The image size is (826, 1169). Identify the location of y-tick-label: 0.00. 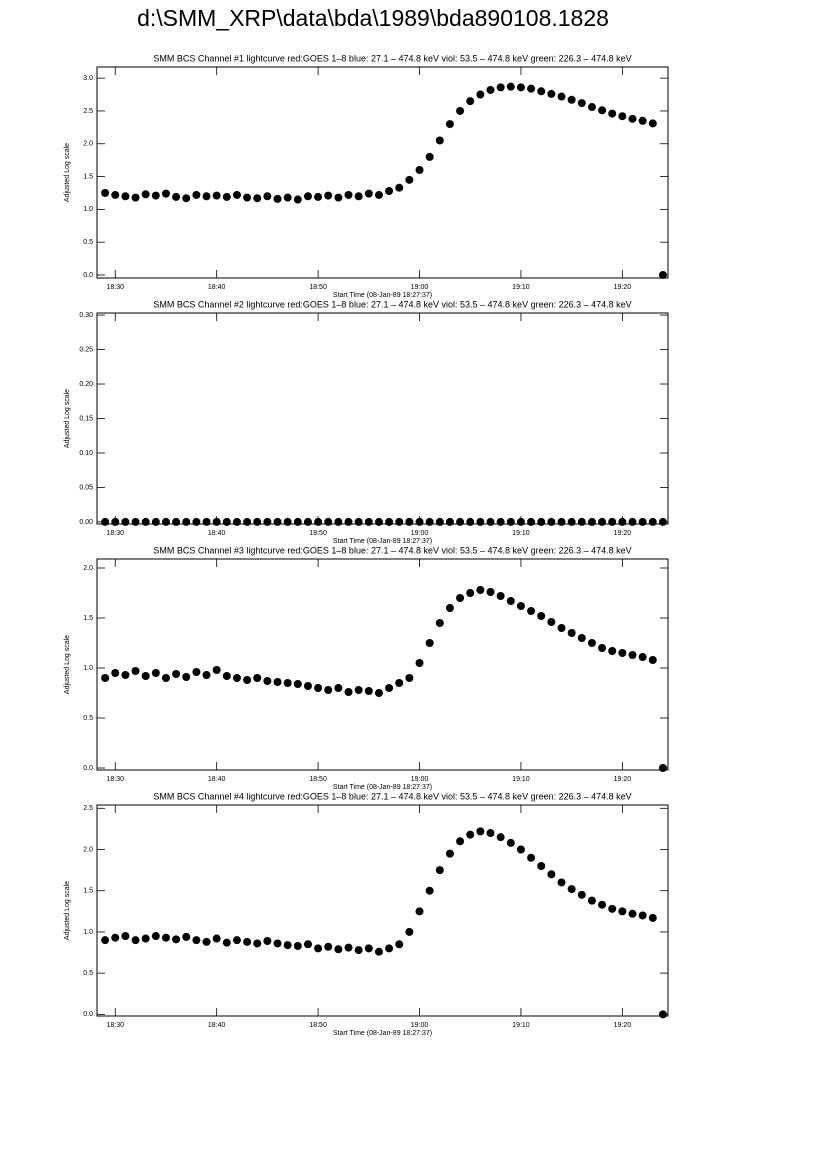
(86, 522).